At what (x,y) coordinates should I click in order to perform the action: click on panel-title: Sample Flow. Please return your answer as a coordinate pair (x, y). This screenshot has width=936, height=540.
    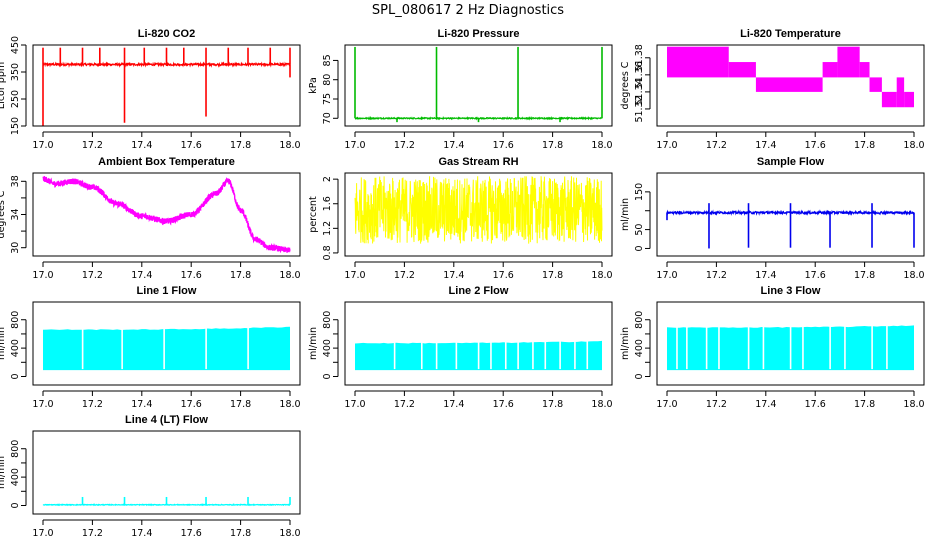
    Looking at the image, I should click on (791, 162).